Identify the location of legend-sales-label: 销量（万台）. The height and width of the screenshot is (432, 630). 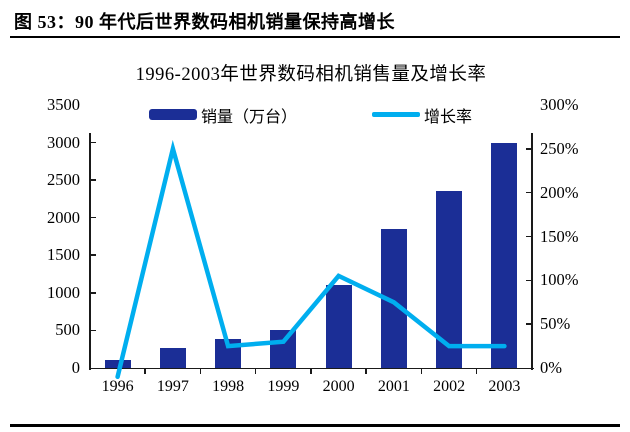
(249, 117).